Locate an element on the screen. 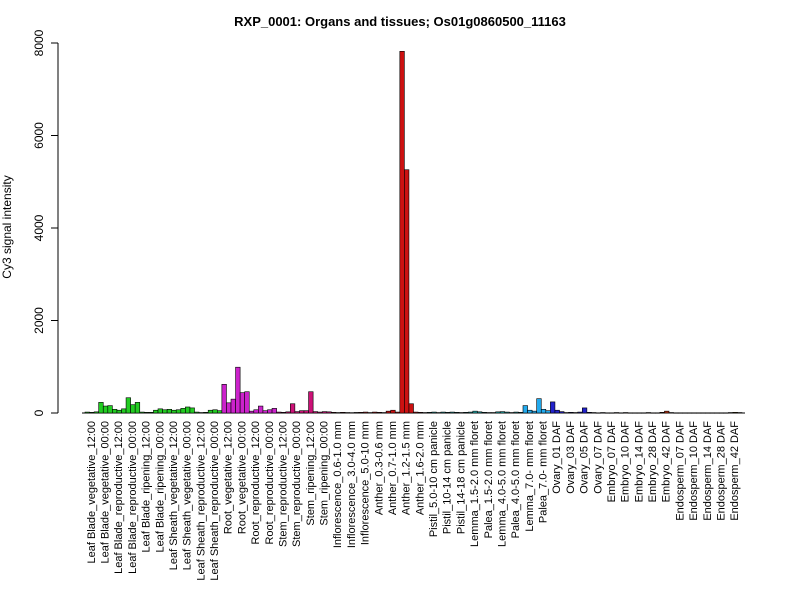  x-category-label: Embryo_10 DAF is located at coordinates (626, 462).